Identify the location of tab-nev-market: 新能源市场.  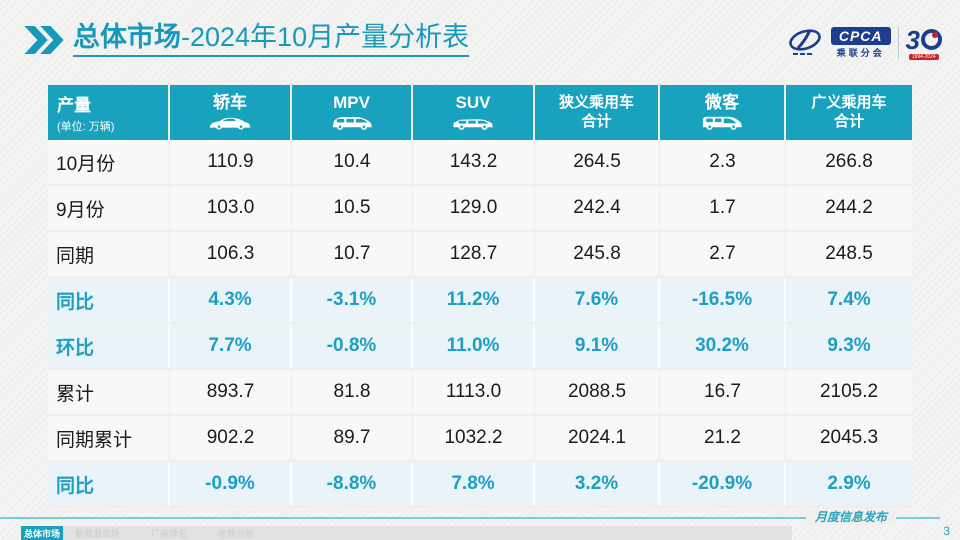
(98, 533).